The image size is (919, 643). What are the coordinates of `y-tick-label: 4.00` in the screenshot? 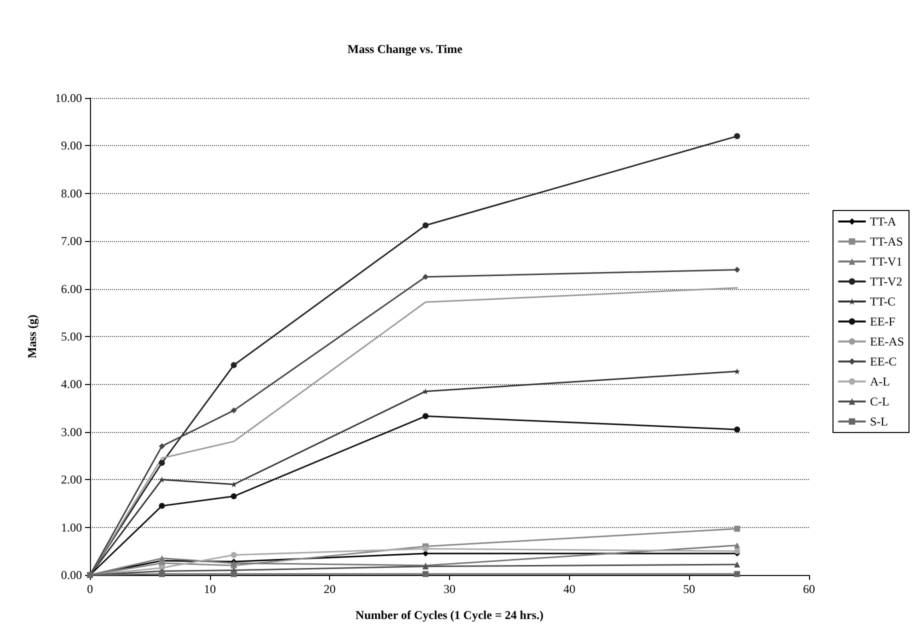 It's located at (71, 384).